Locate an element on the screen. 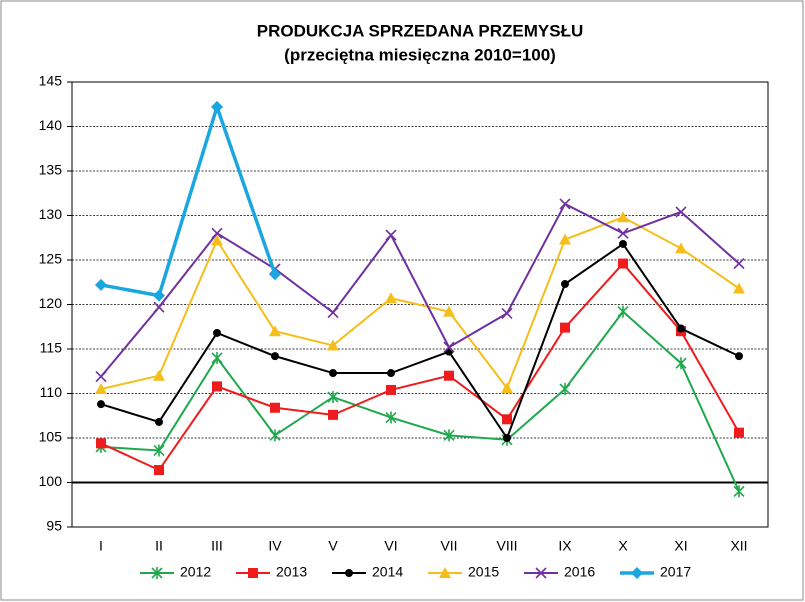  y-tick-label: 130 is located at coordinates (51, 214).